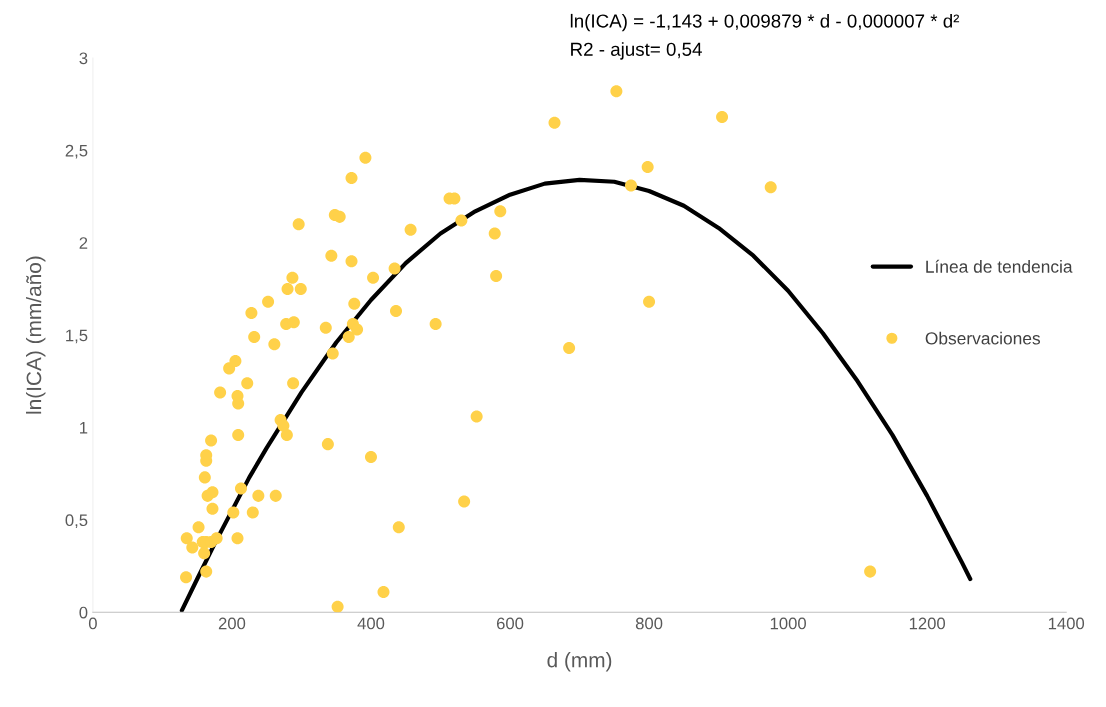 The height and width of the screenshot is (707, 1106). What do you see at coordinates (983, 338) in the screenshot?
I see `legend-label: Observaciones` at bounding box center [983, 338].